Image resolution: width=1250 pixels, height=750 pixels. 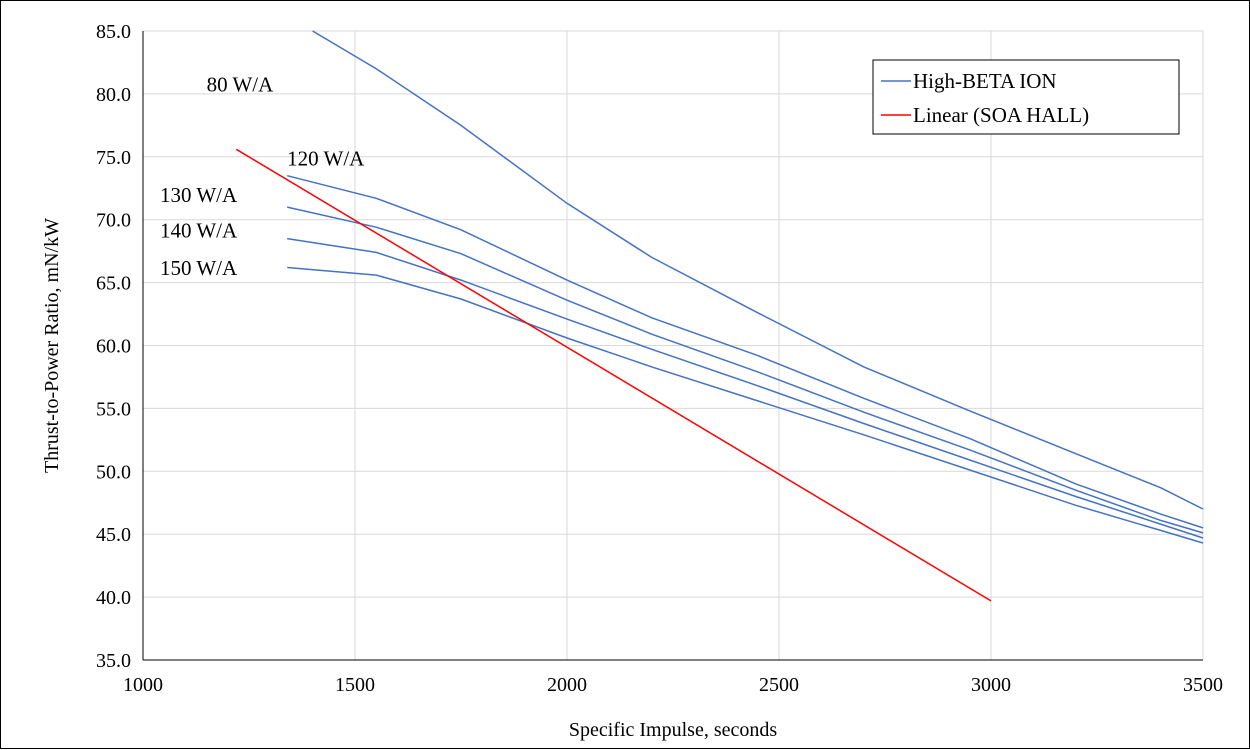 What do you see at coordinates (985, 81) in the screenshot?
I see `legend-label-high-beta-ion: High-BETA ION` at bounding box center [985, 81].